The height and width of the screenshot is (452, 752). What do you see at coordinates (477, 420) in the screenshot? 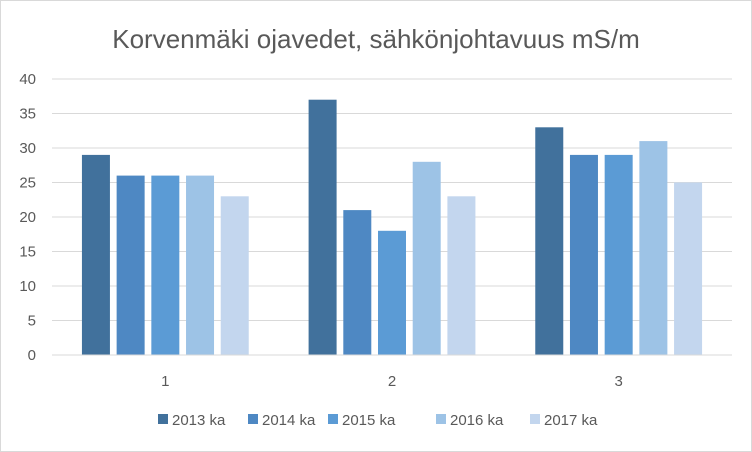
I see `legend-label: 2016 ka` at bounding box center [477, 420].